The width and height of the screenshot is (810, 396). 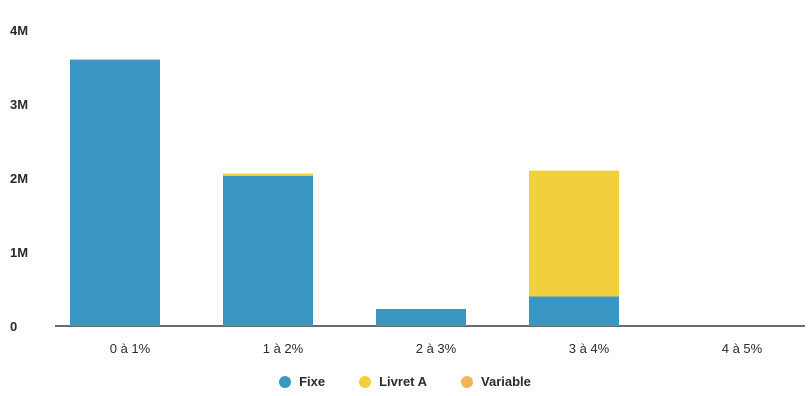 I want to click on chart-legend: Fixe Livret A Variable, so click(x=405, y=381).